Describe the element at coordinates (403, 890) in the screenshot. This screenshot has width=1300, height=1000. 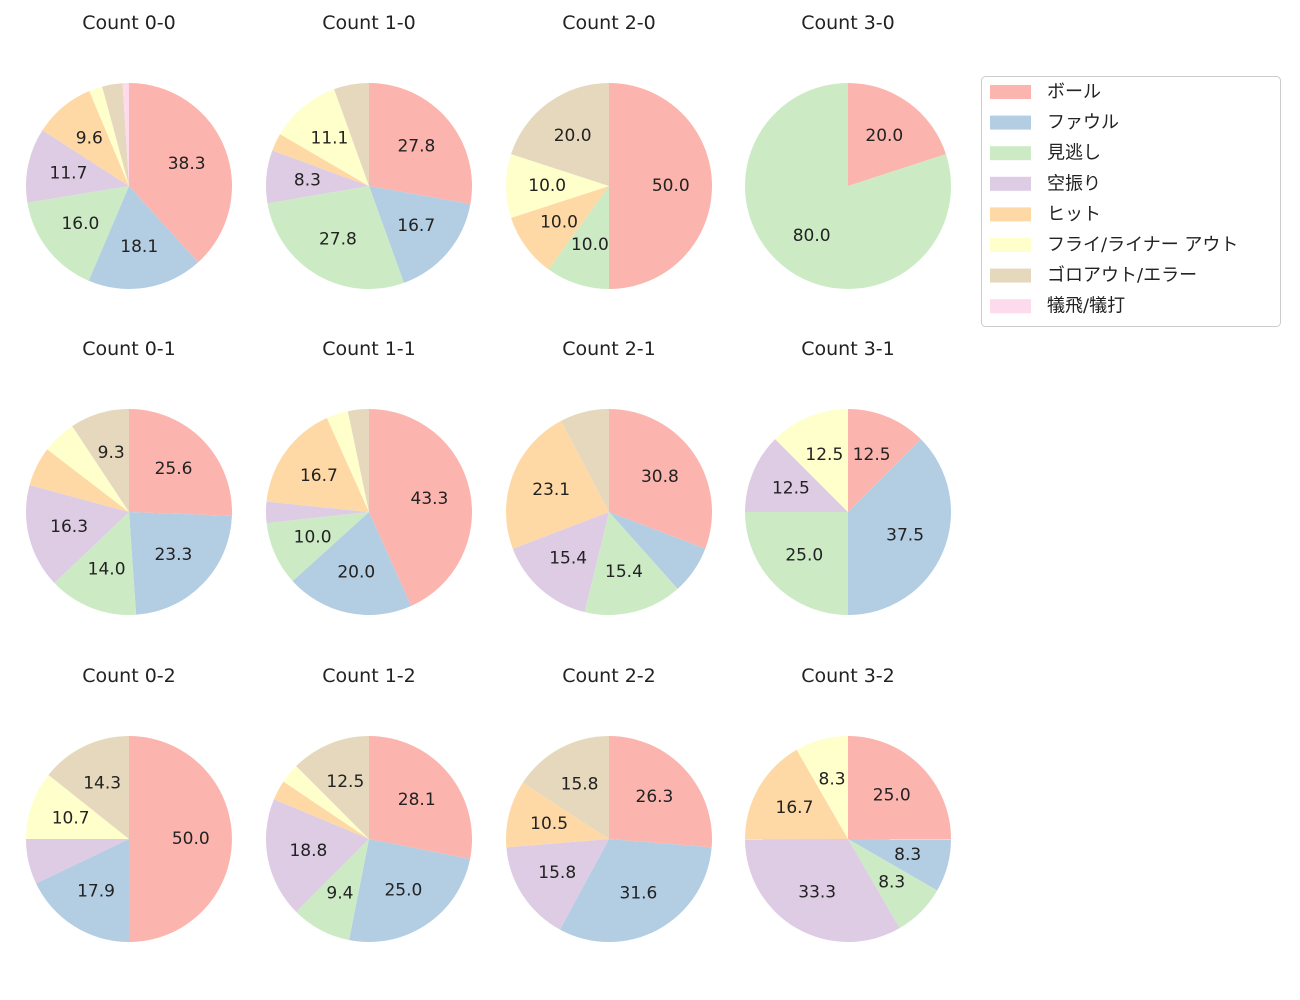
I see `slice-value-label: 25.0` at that location.